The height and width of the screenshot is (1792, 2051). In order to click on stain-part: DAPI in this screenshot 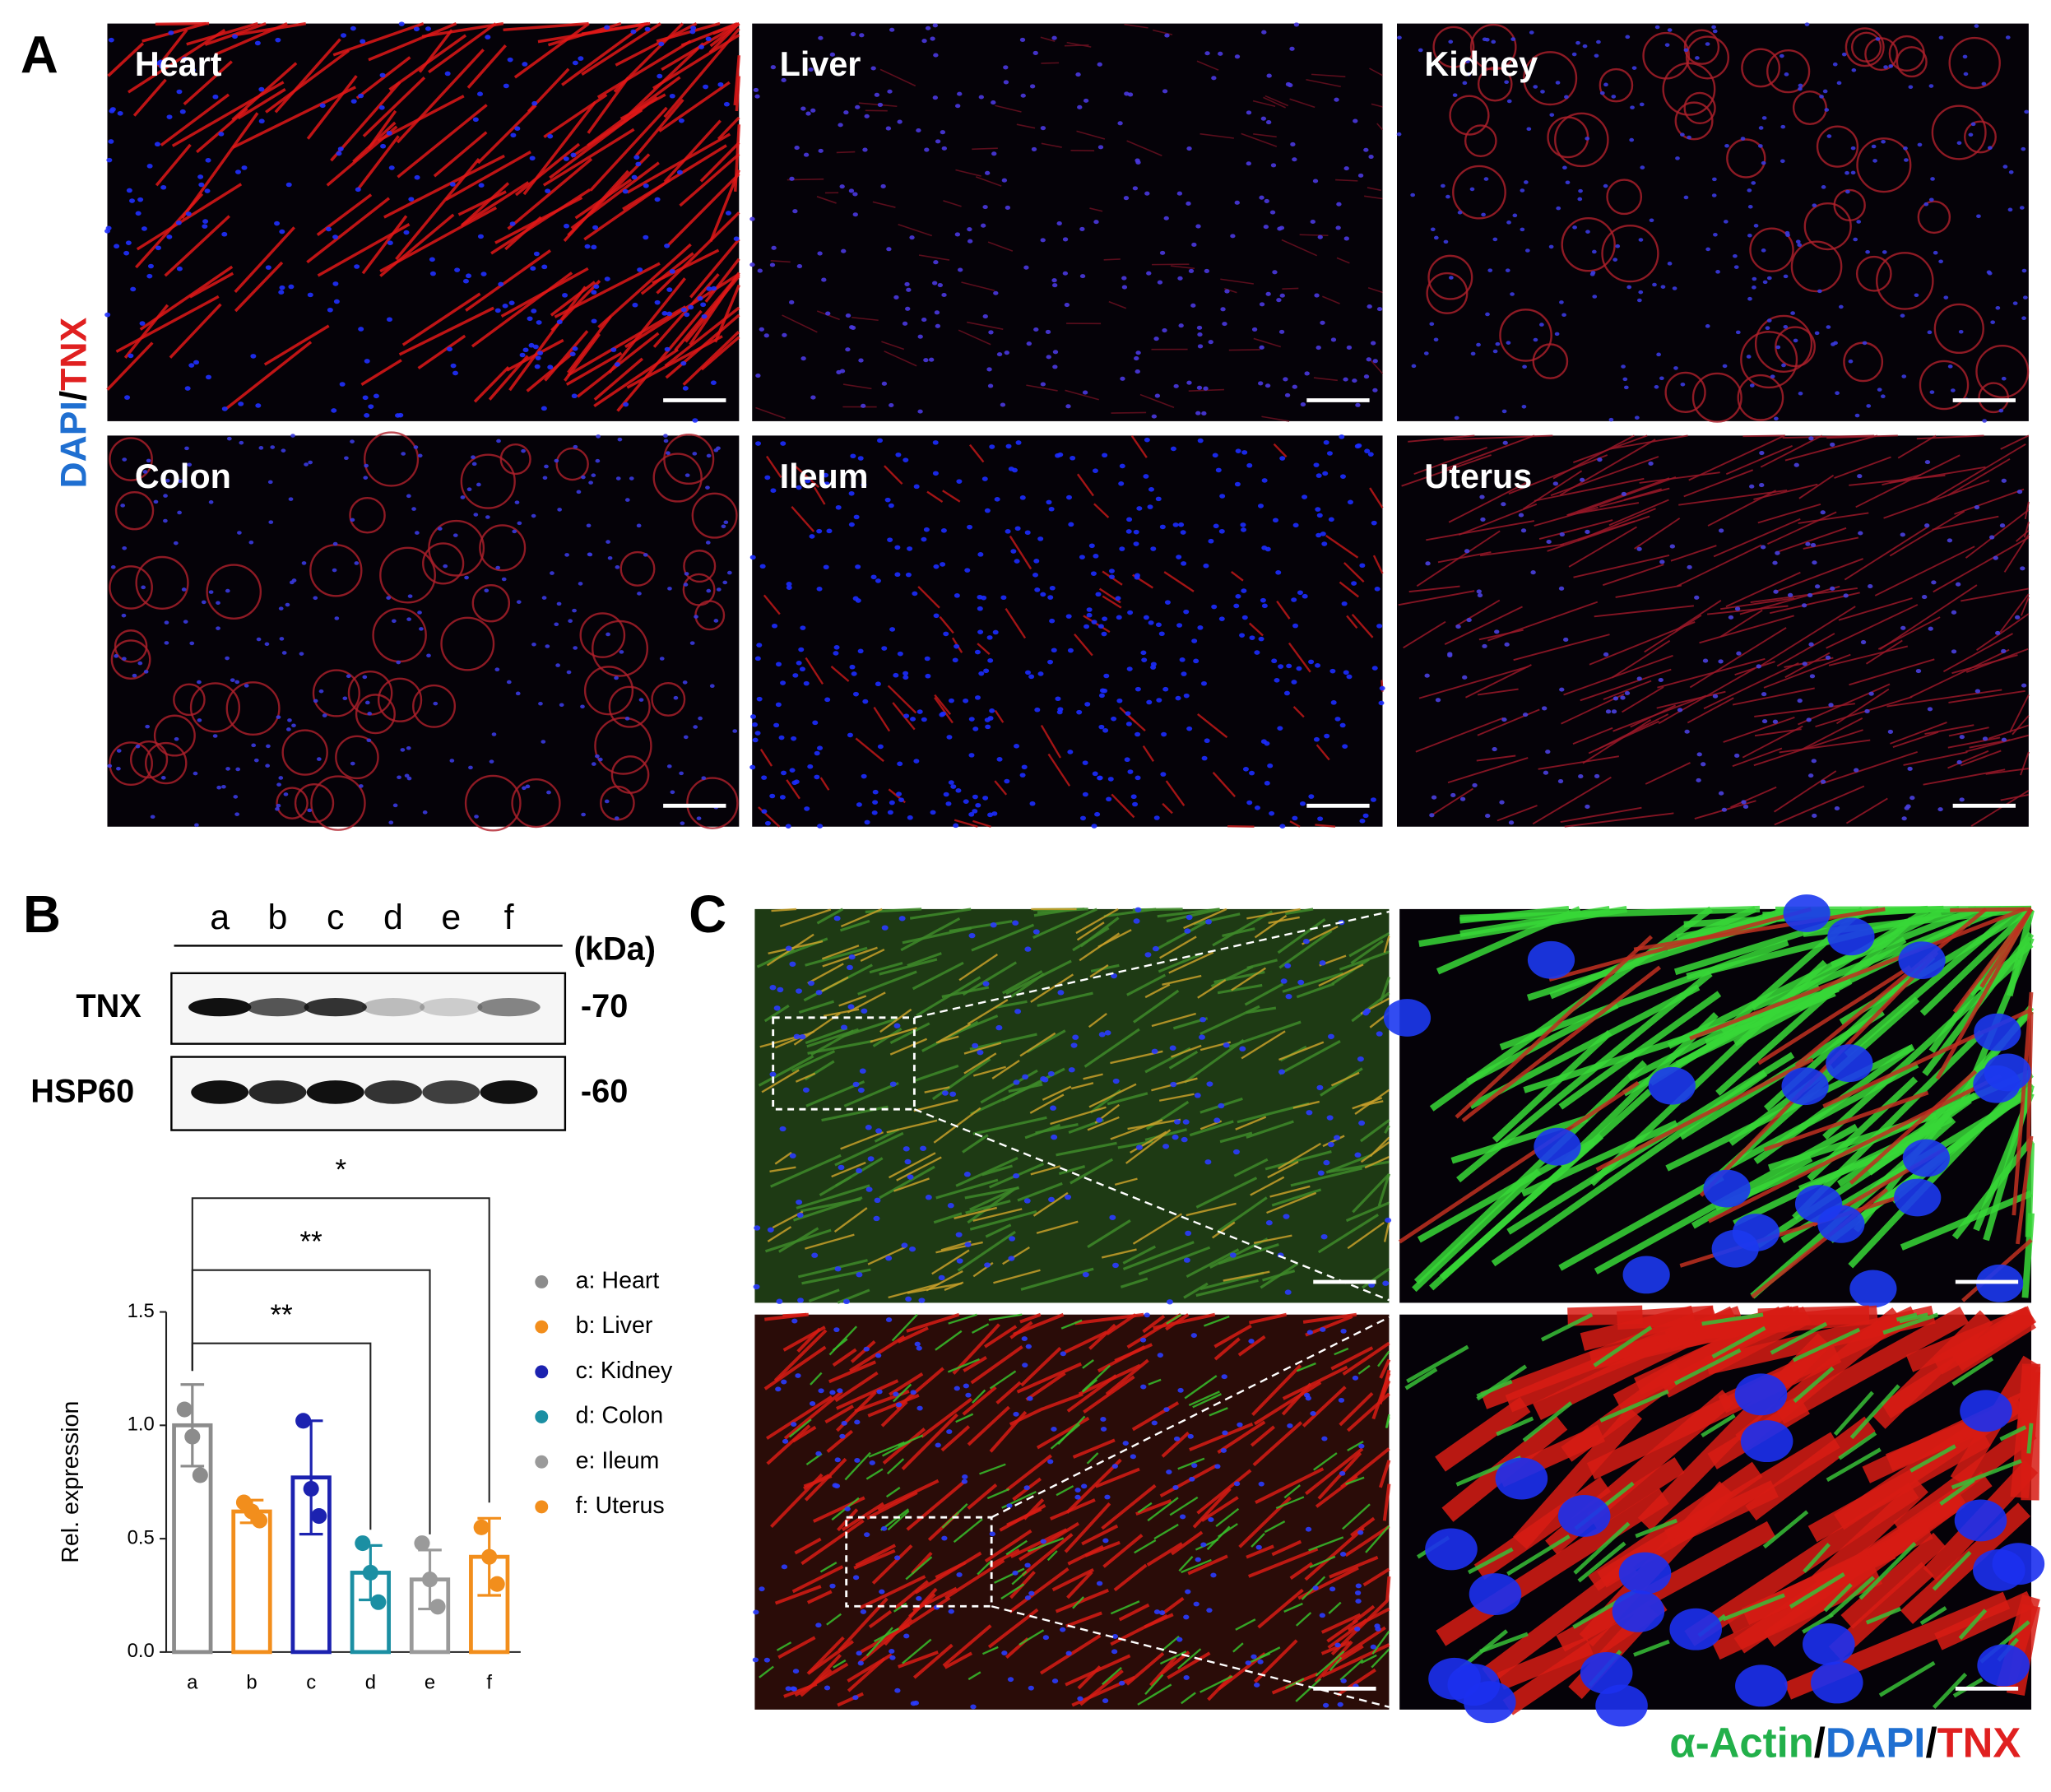, I will do `click(73, 444)`.